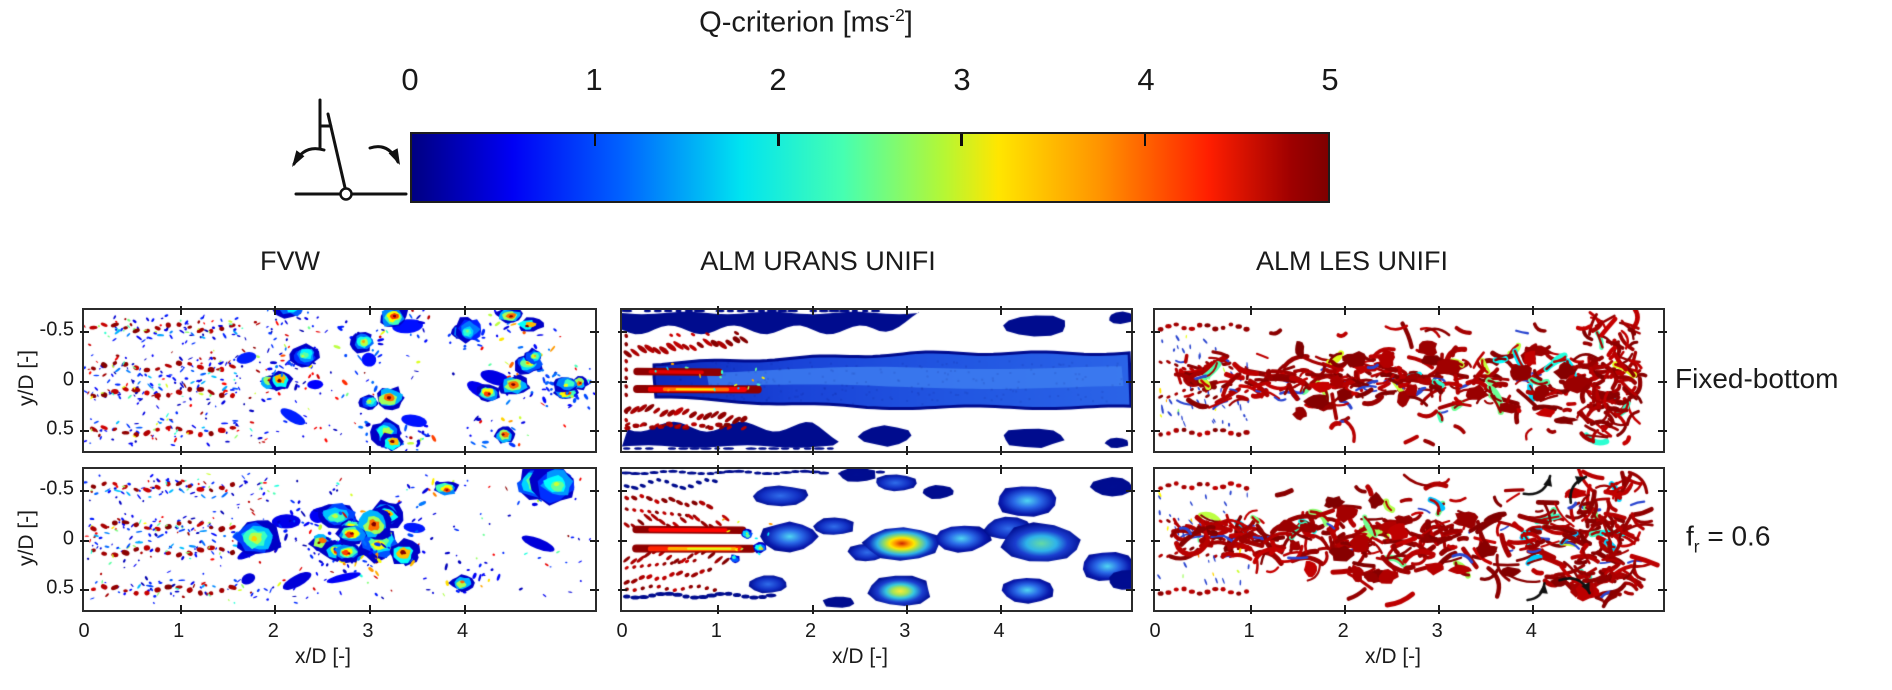 The height and width of the screenshot is (690, 1892). What do you see at coordinates (1409, 539) in the screenshot?
I see `panel-les-fr06` at bounding box center [1409, 539].